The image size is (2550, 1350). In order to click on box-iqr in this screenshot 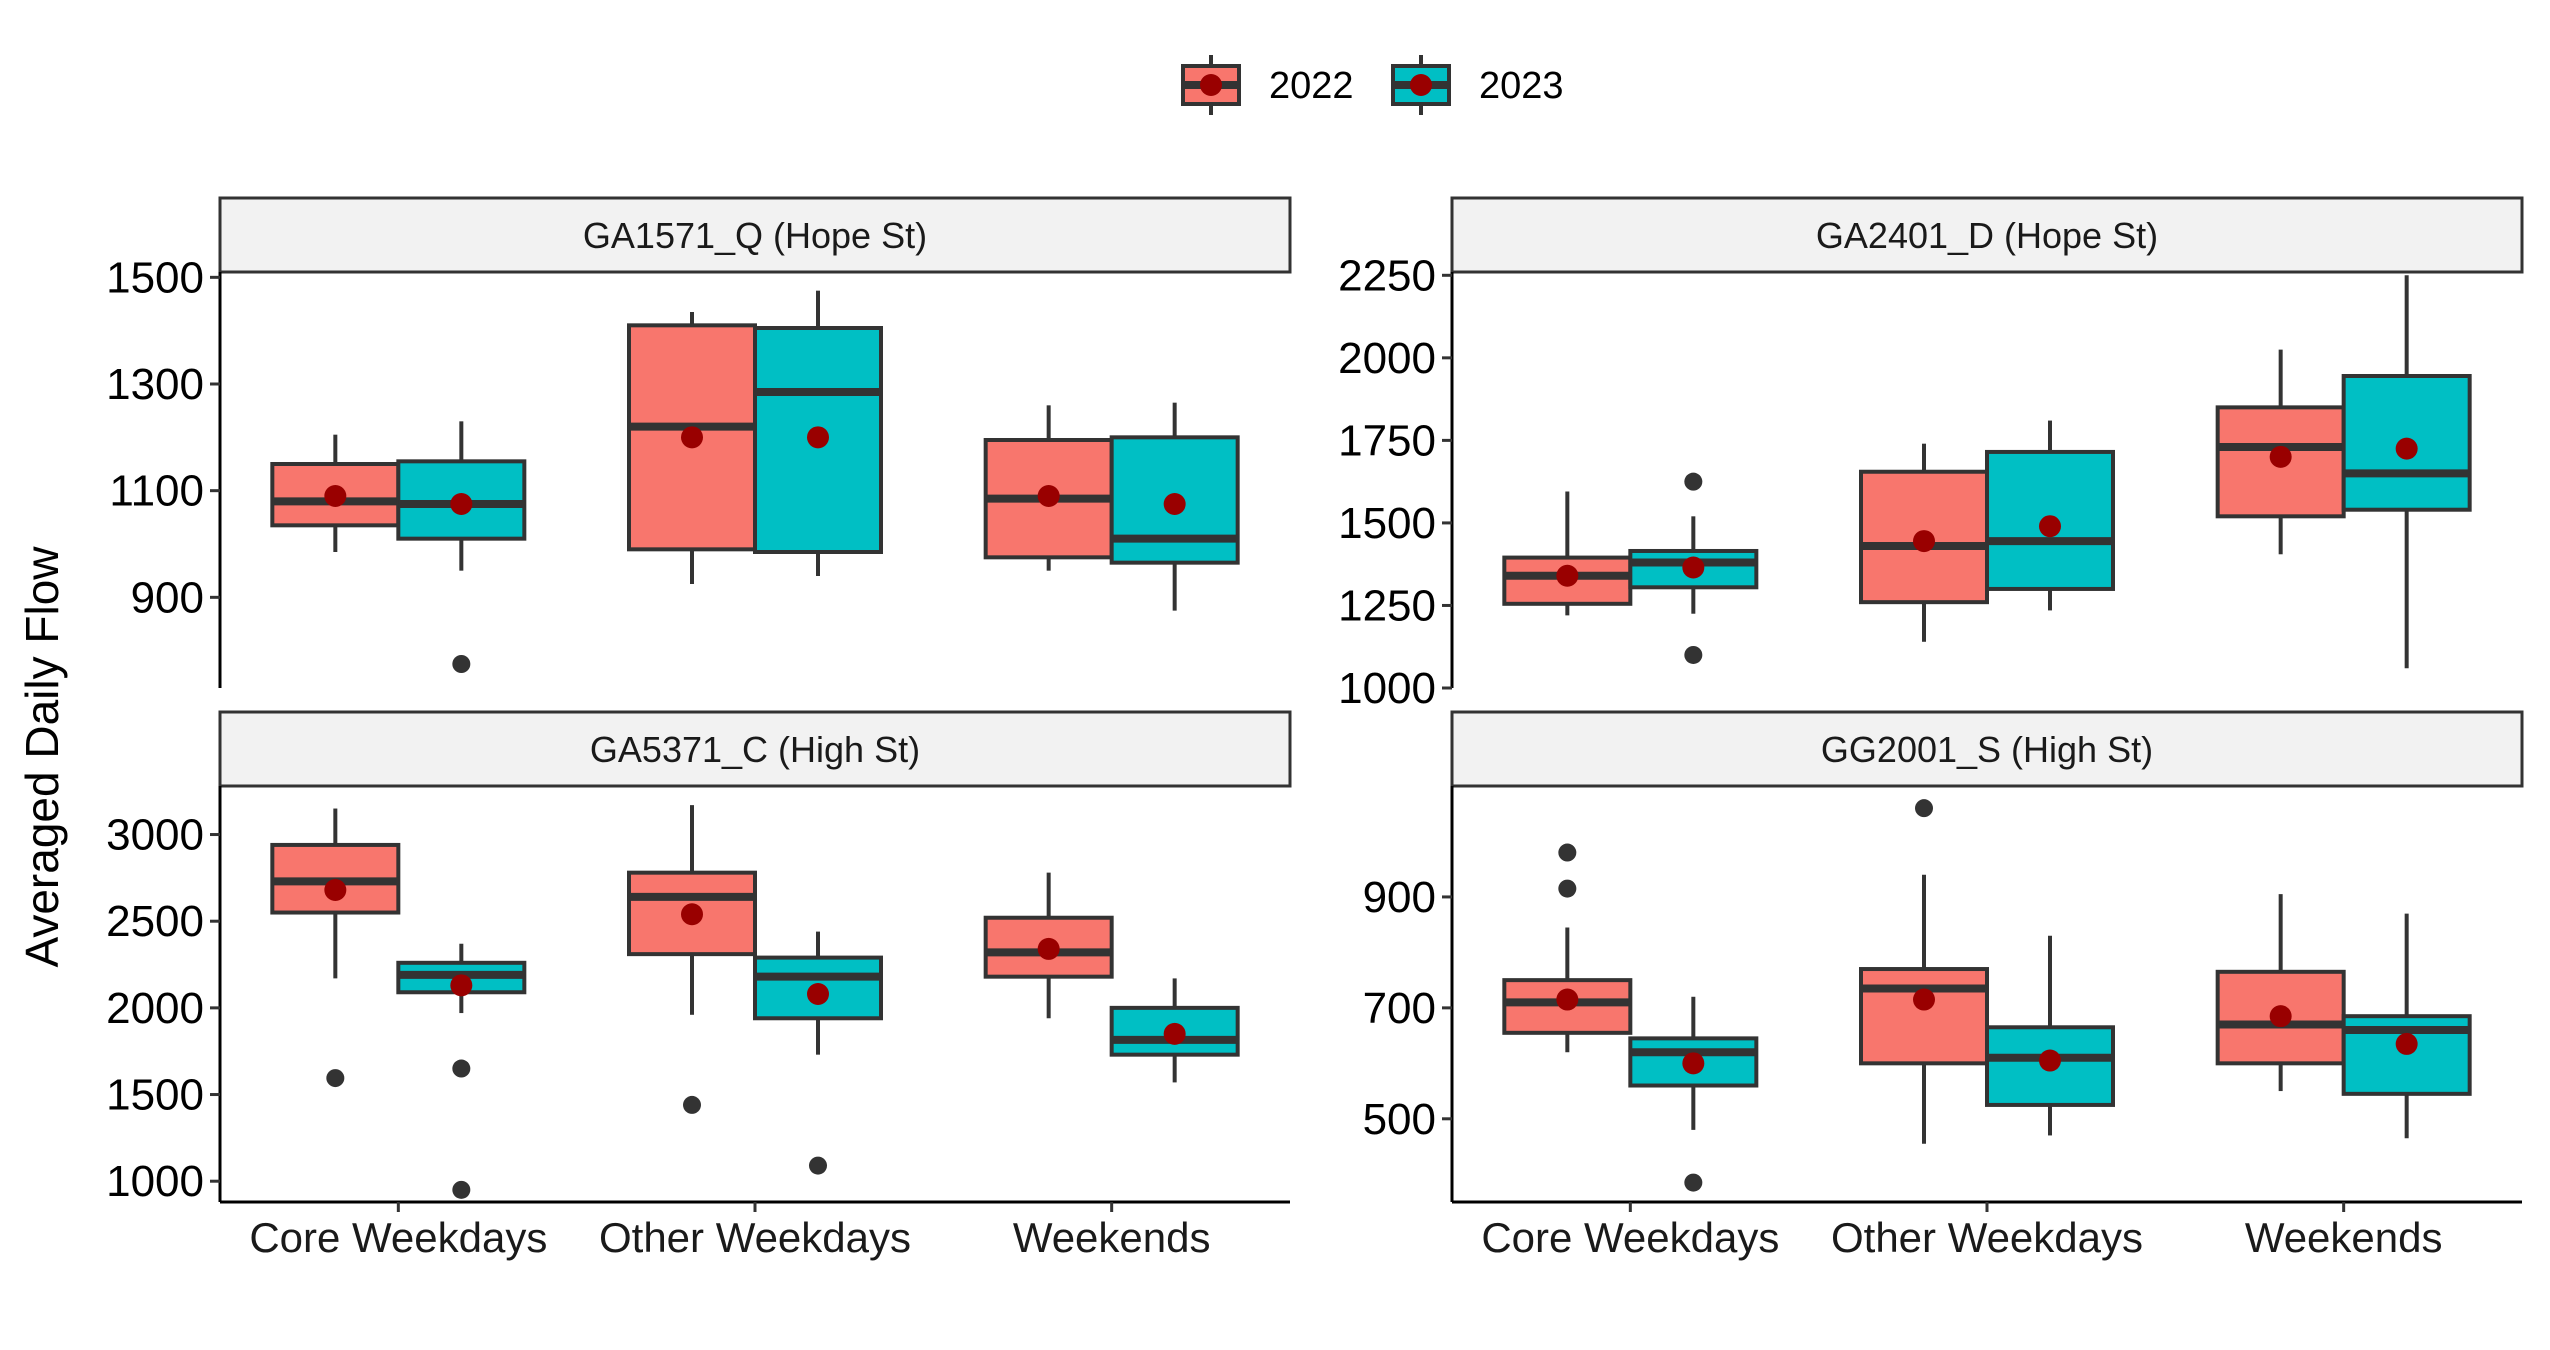, I will do `click(1924, 1016)`.